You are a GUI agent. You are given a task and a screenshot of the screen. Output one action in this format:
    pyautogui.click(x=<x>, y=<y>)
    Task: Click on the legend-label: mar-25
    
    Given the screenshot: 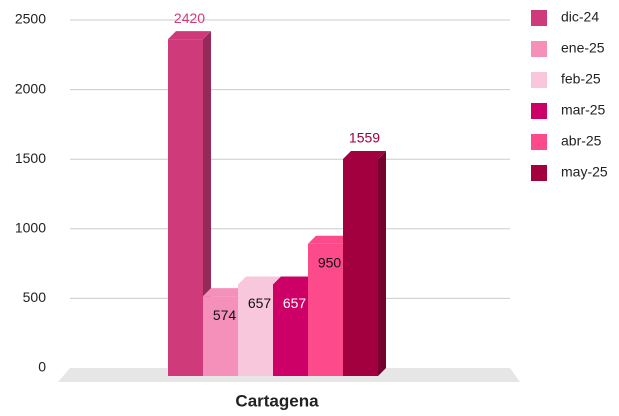 What is the action you would take?
    pyautogui.click(x=583, y=110)
    